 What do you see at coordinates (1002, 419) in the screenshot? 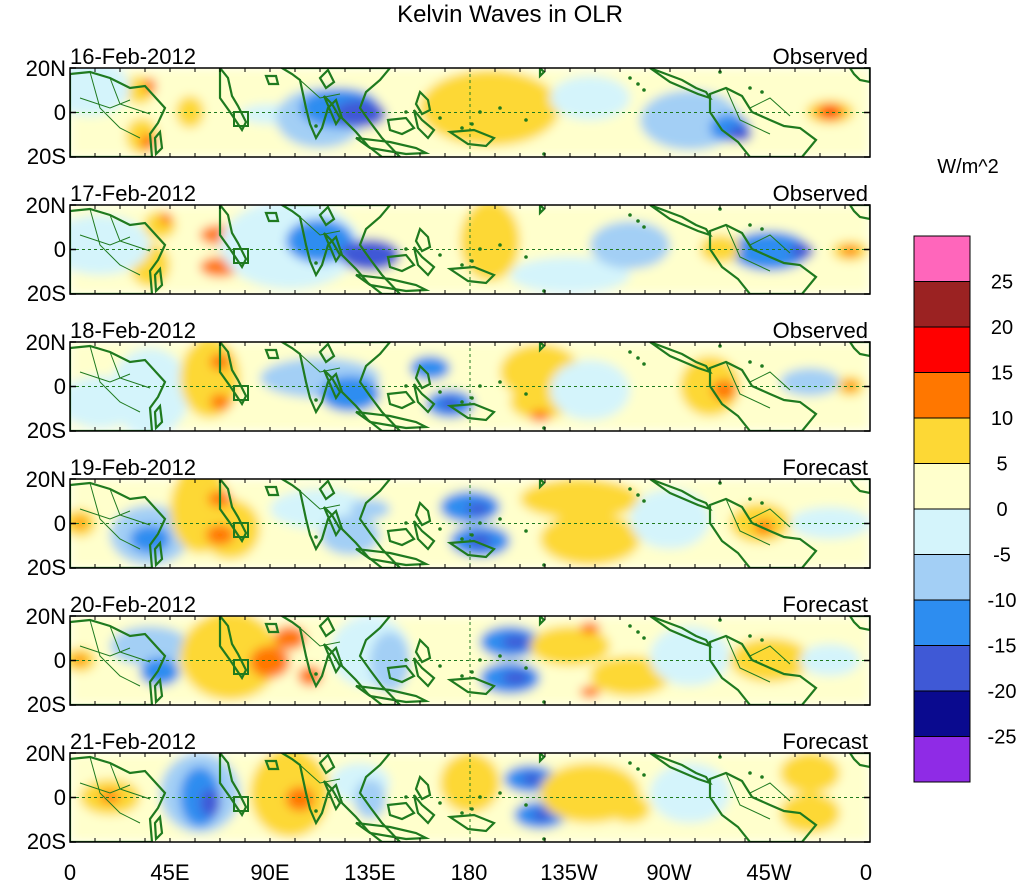
I see `colorbar-tick-label: 10` at bounding box center [1002, 419].